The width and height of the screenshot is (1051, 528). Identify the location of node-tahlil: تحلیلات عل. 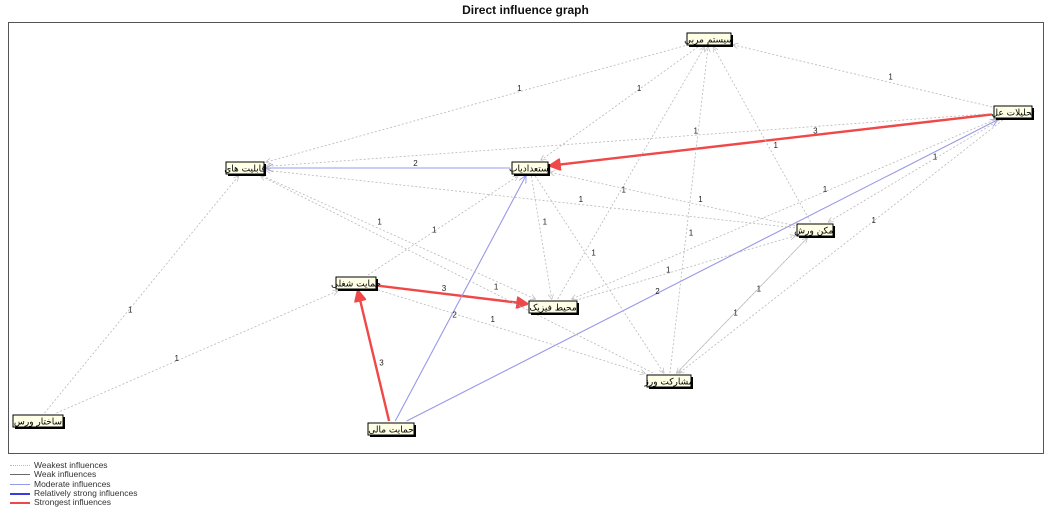
(1013, 112).